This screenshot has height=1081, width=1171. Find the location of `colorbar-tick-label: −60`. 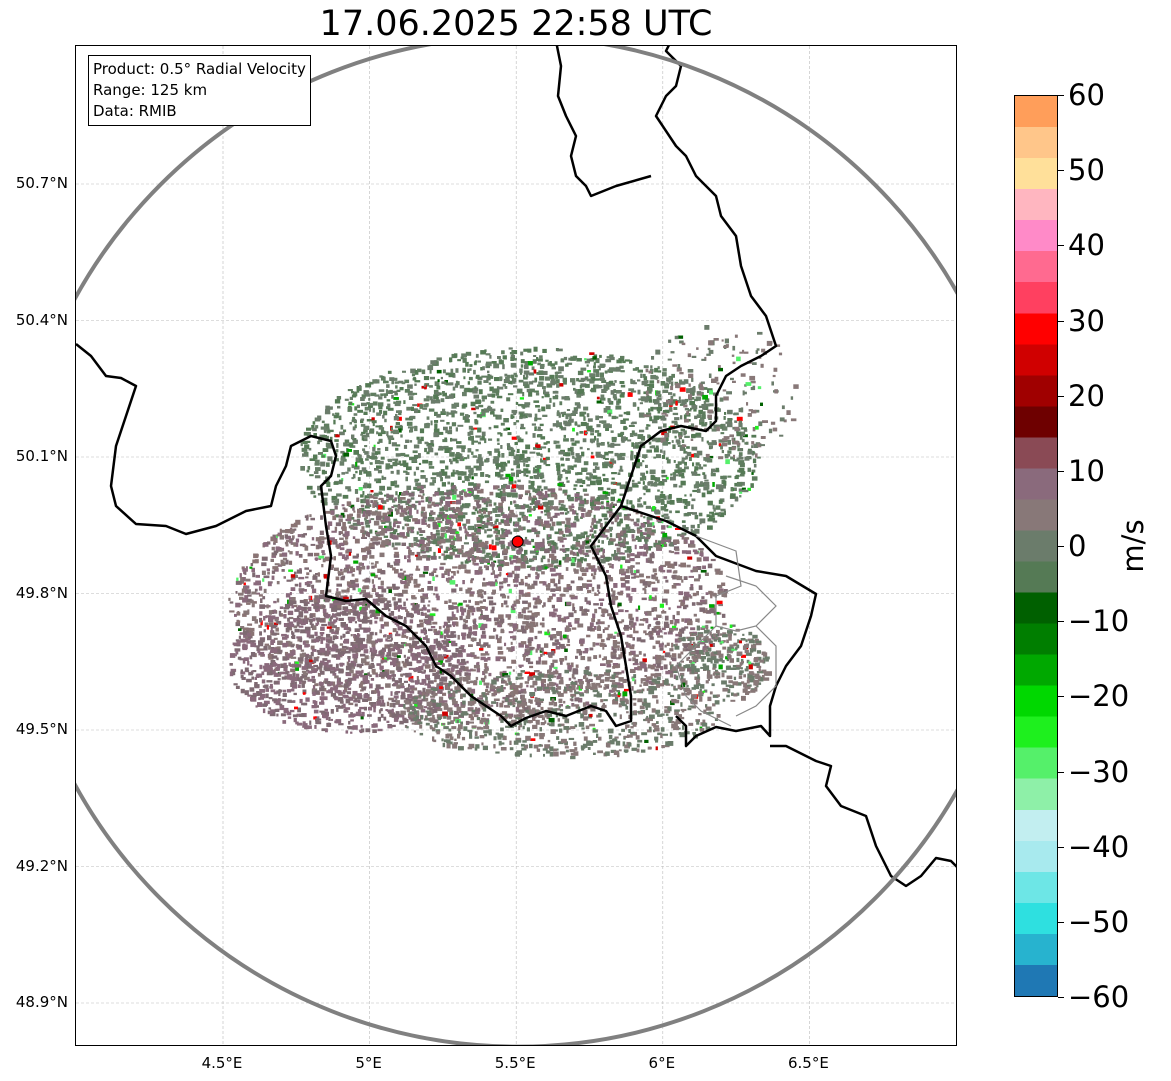

colorbar-tick-label: −60 is located at coordinates (1099, 997).